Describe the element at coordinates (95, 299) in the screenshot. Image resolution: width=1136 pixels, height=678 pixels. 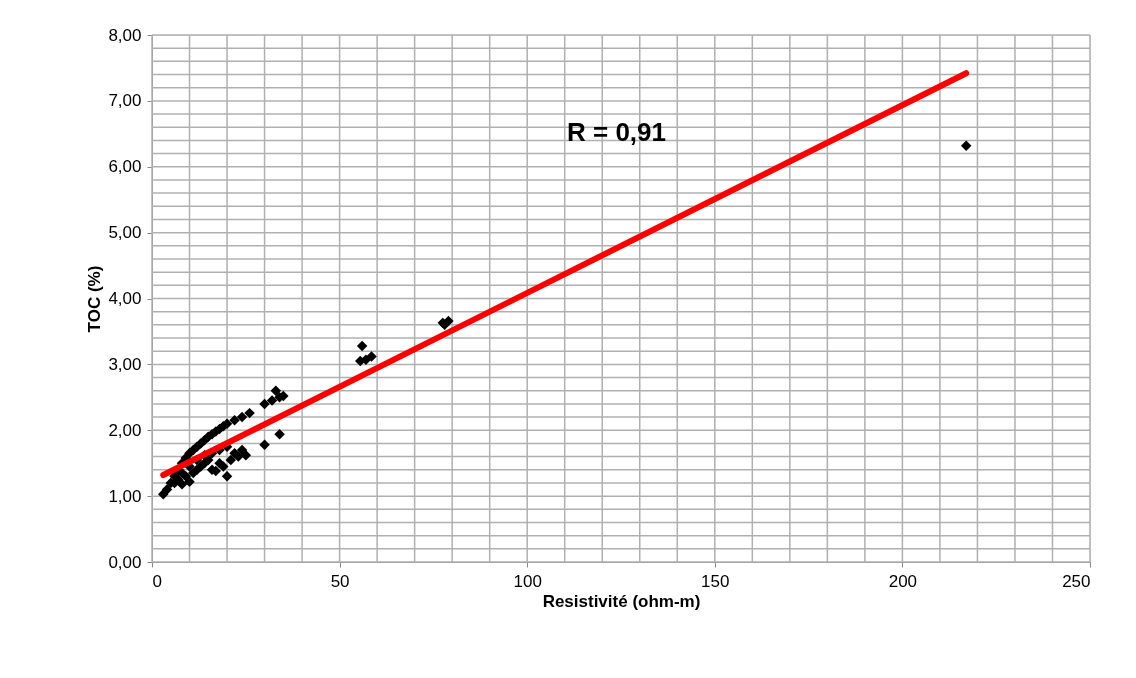
I see `y-axis-title: TOC (%)` at that location.